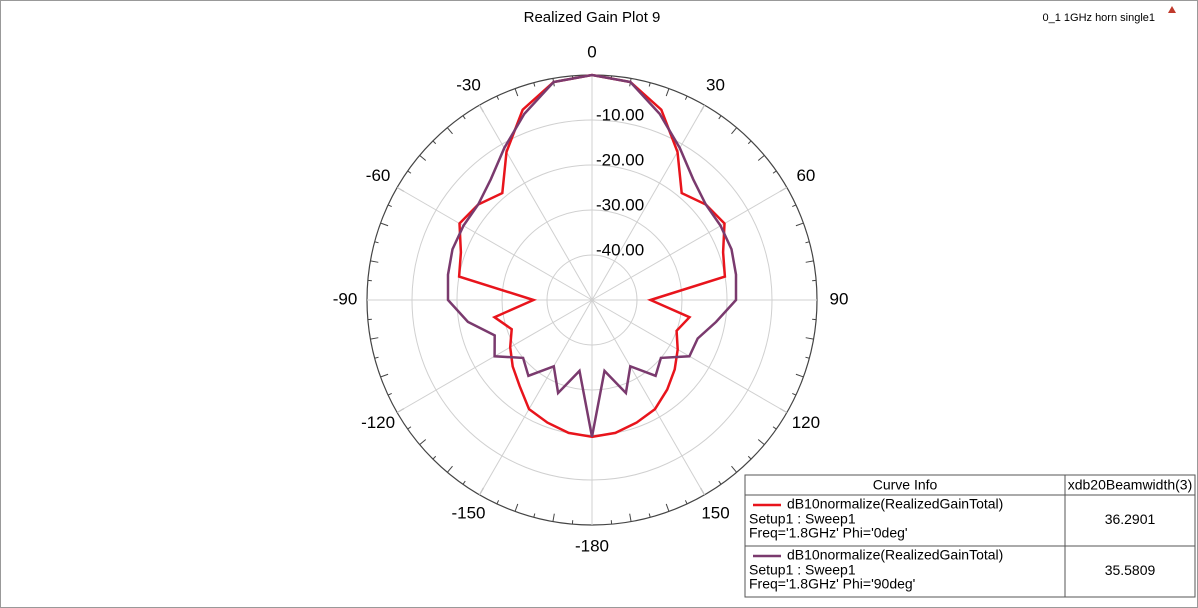  I want to click on angle-label: -90, so click(345, 298).